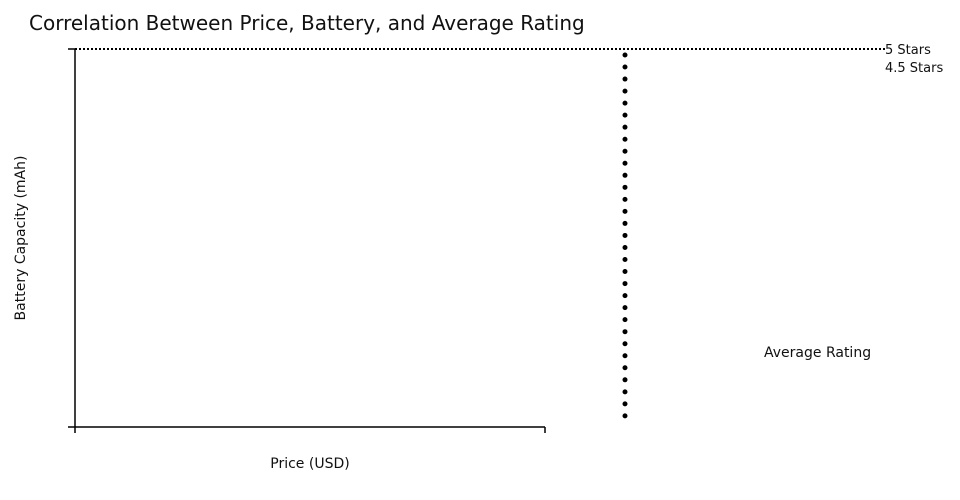  I want to click on legend-label-4-5-stars: 4.5 Stars, so click(914, 68).